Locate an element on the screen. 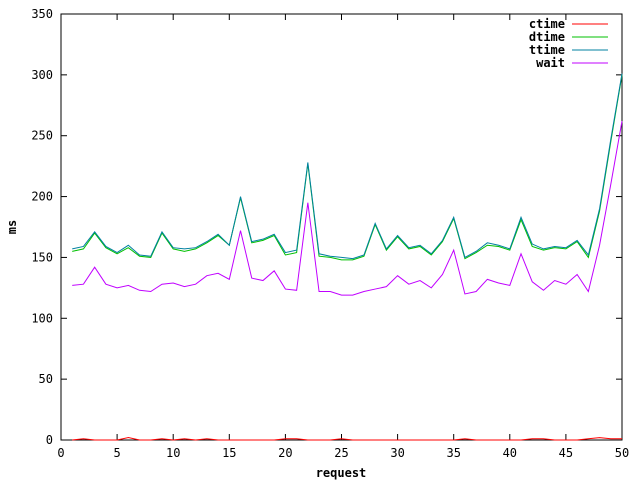  x-tick-label: 25 is located at coordinates (341, 453).